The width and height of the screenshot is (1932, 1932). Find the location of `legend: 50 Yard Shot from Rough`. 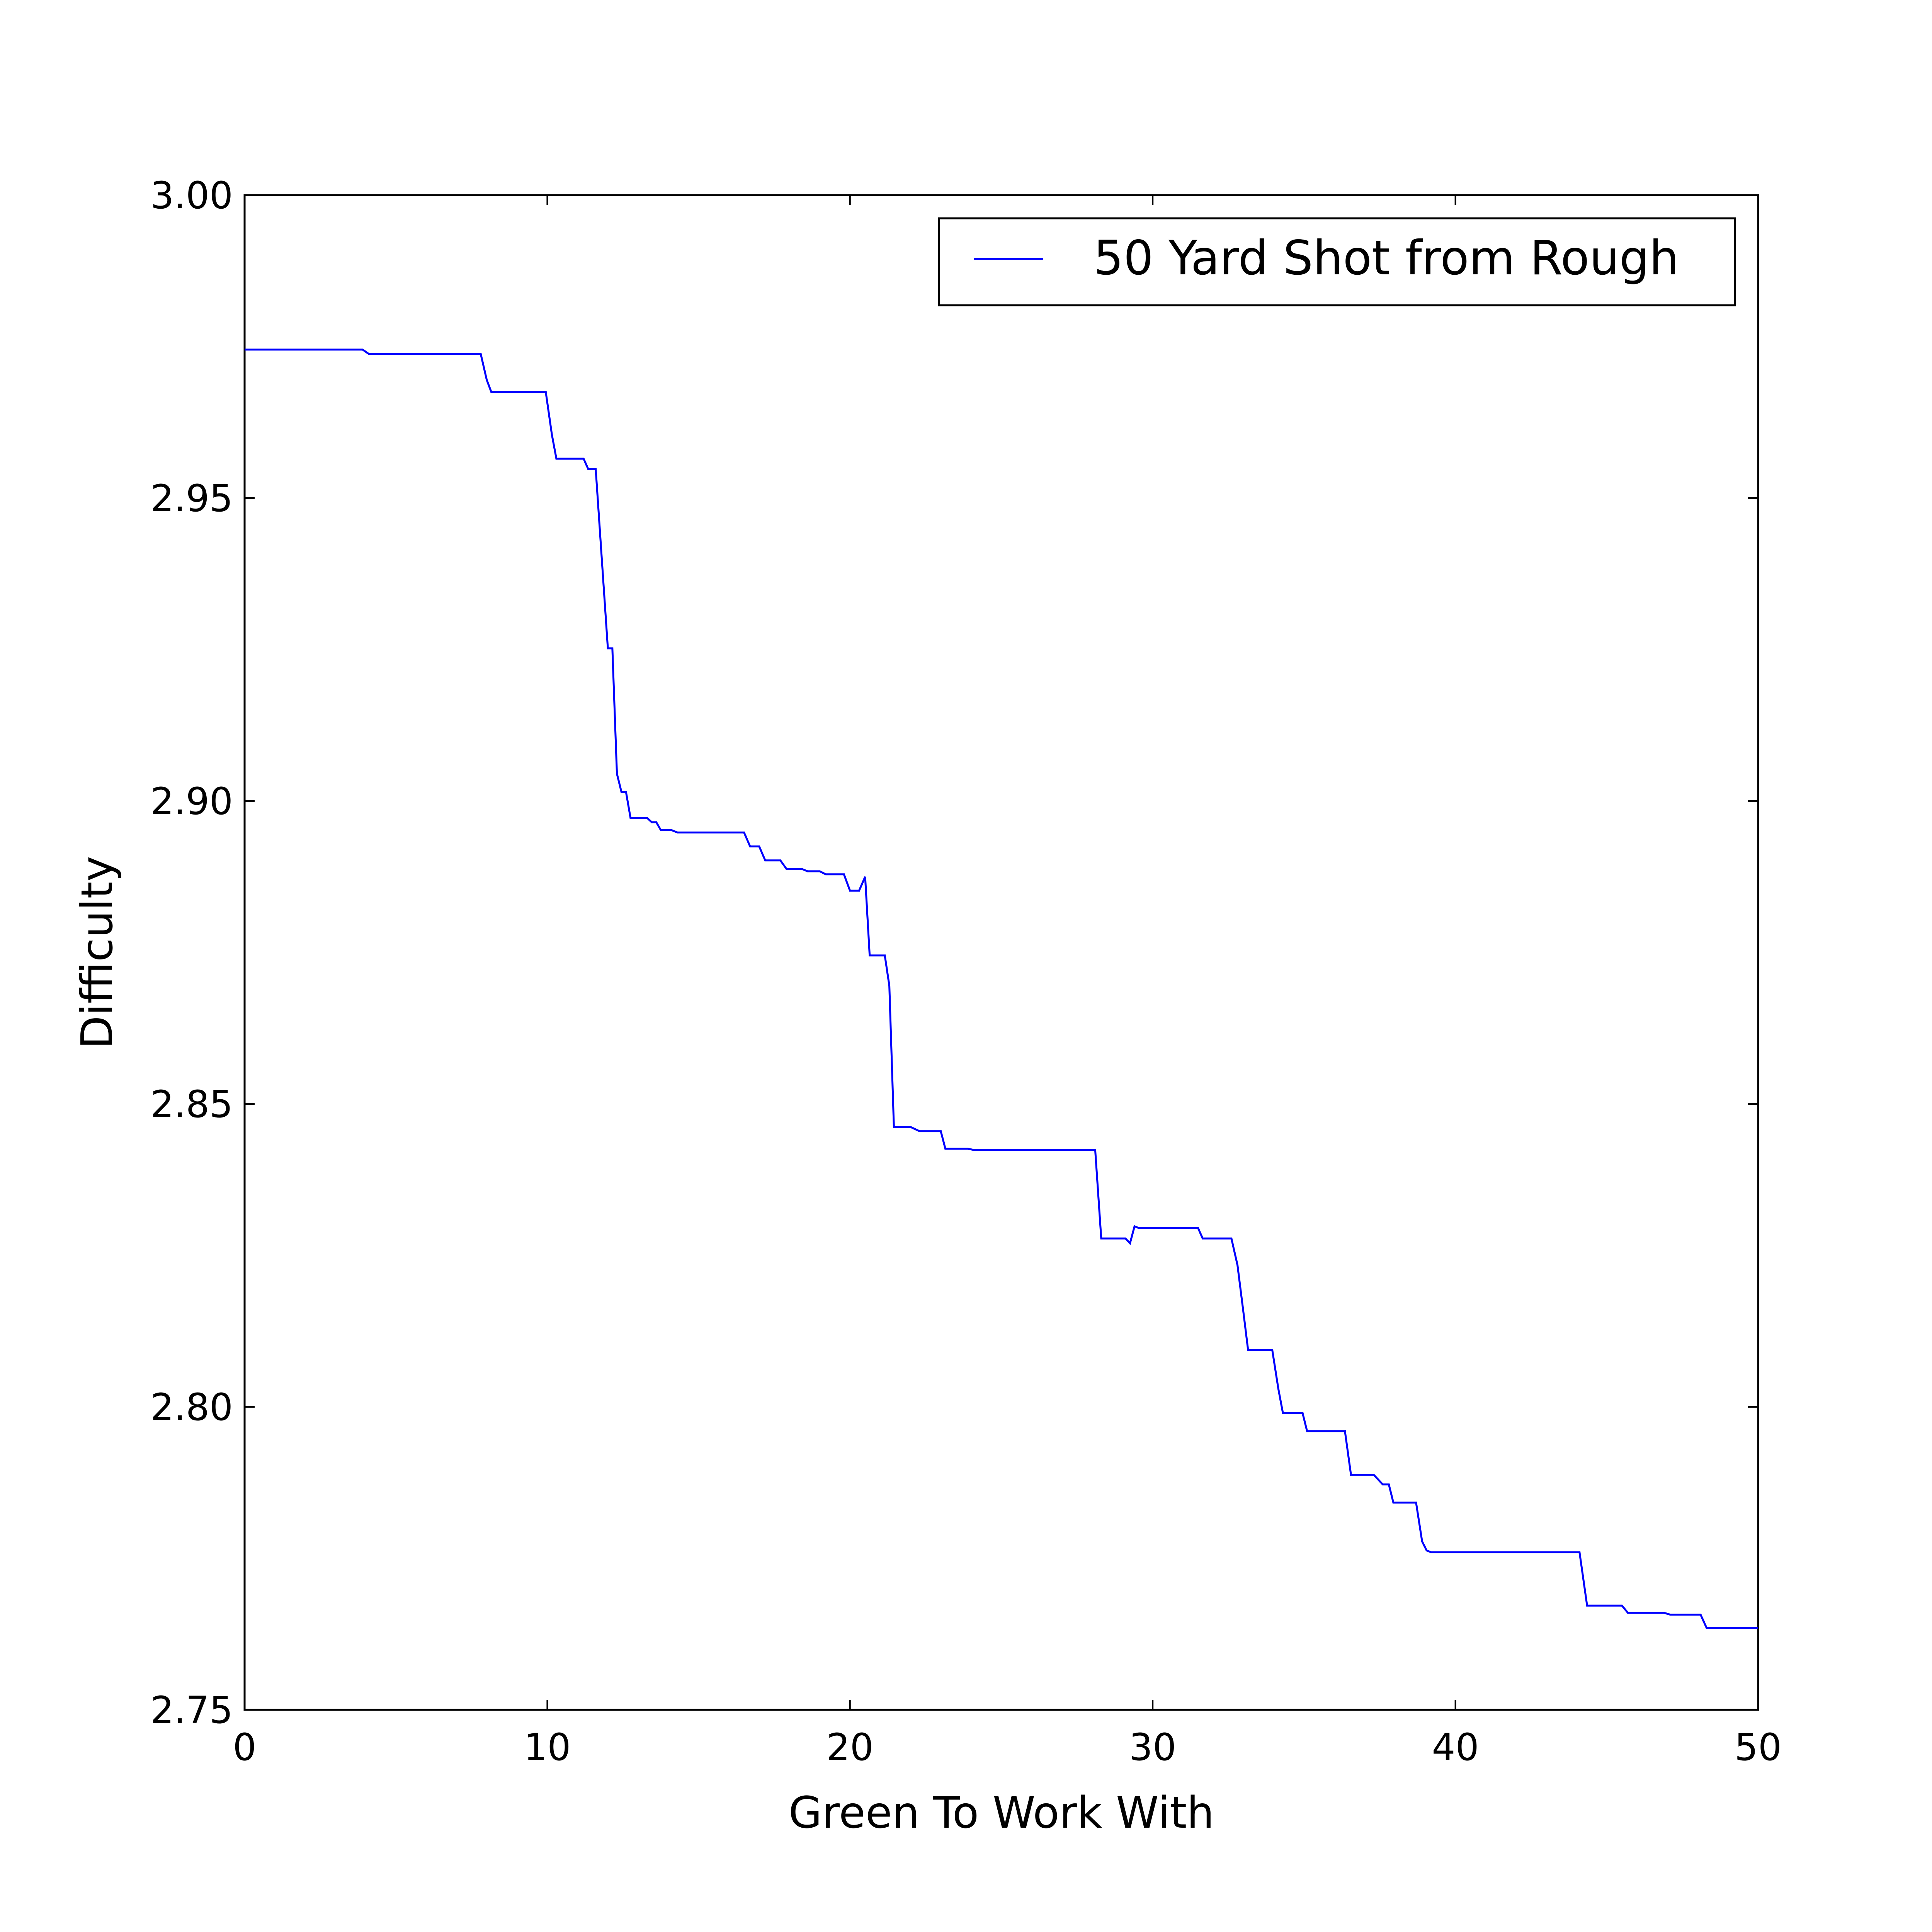

legend: 50 Yard Shot from Rough is located at coordinates (1337, 261).